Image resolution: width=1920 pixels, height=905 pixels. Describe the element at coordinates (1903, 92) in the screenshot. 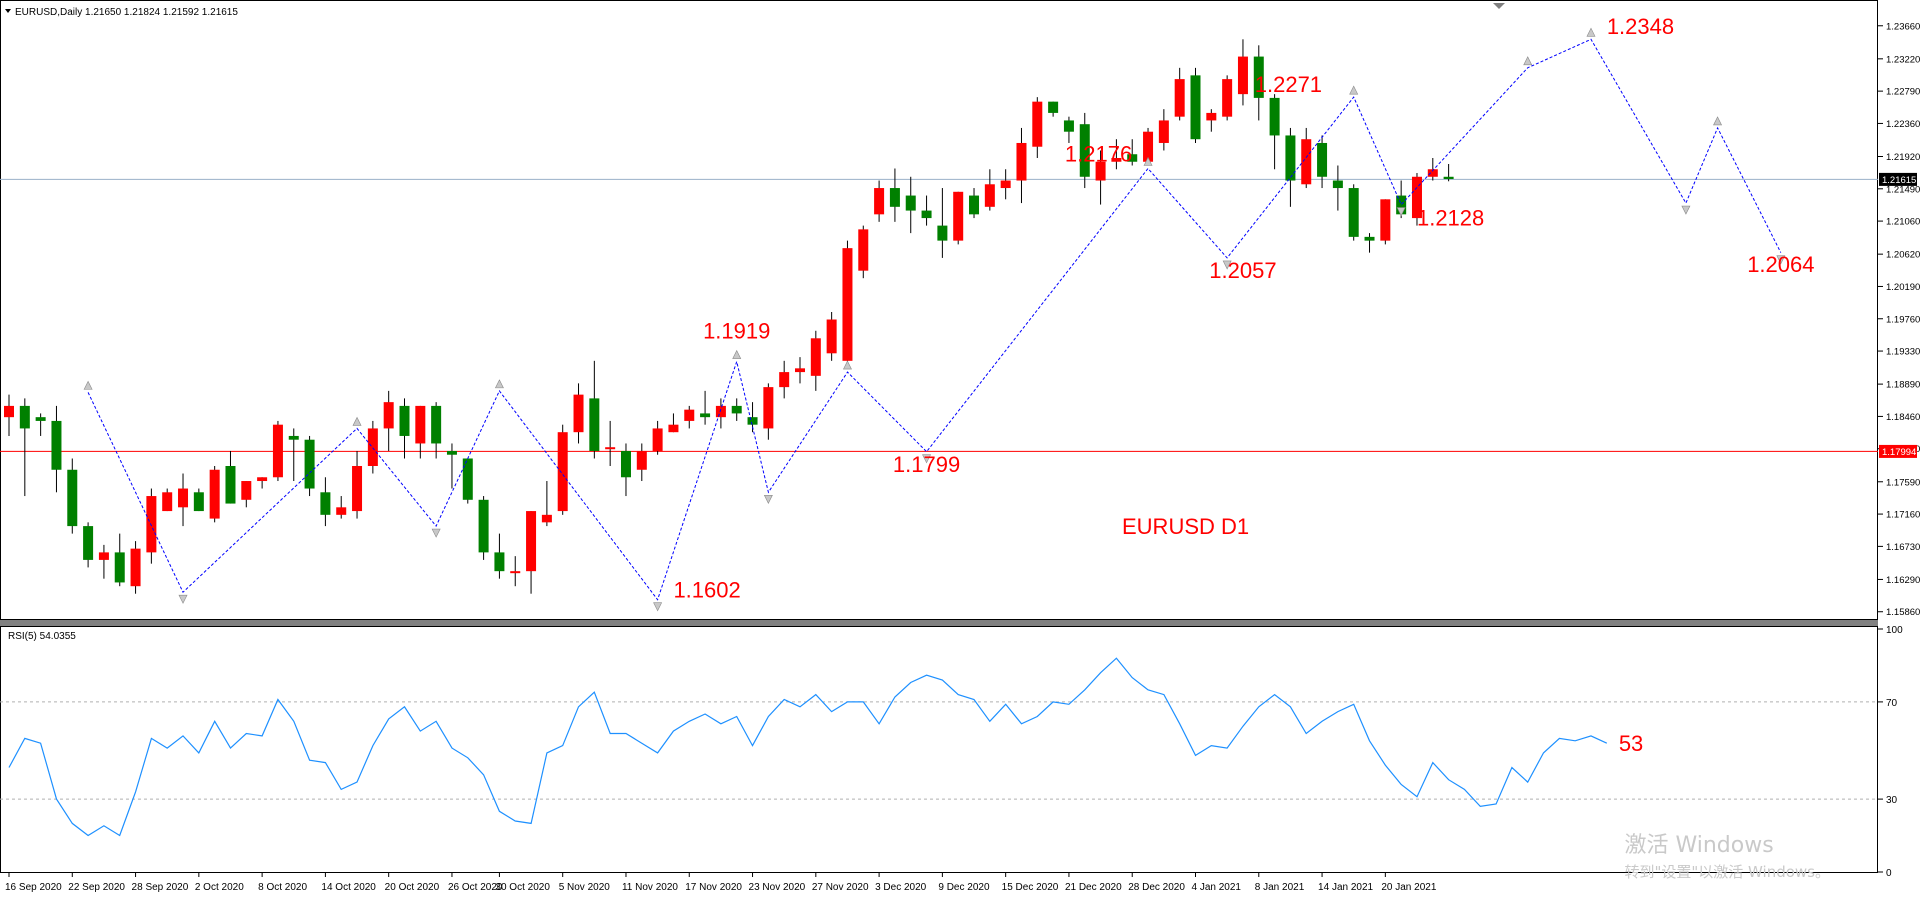

I see `price-tick-label: 1.22790` at that location.